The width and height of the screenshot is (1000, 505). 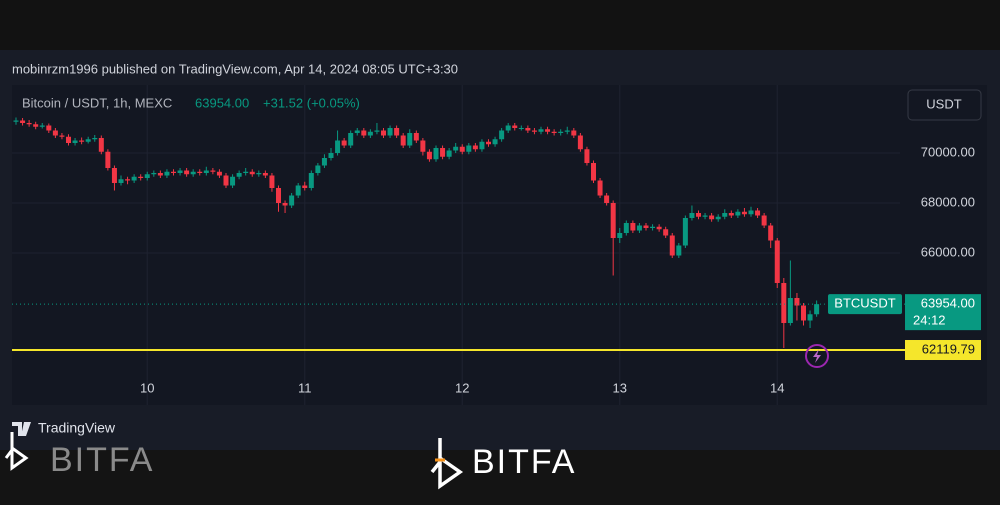 I want to click on wm-icon-left, so click(x=16, y=451).